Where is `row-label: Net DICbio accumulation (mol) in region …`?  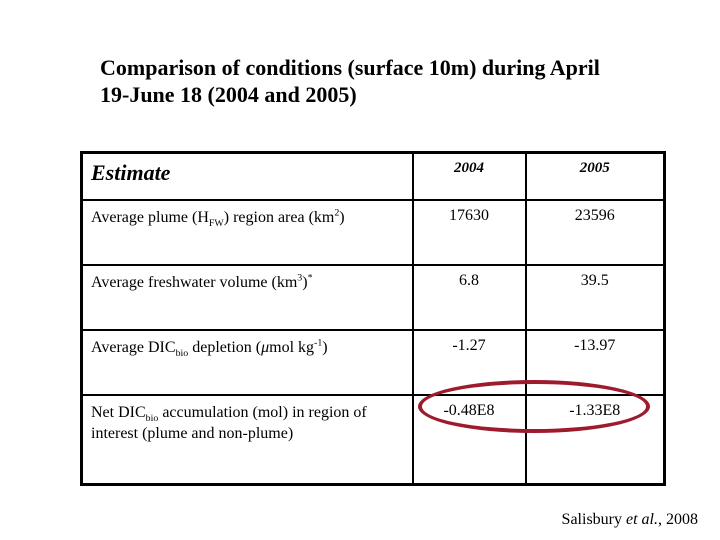 row-label: Net DICbio accumulation (mol) in region … is located at coordinates (247, 439).